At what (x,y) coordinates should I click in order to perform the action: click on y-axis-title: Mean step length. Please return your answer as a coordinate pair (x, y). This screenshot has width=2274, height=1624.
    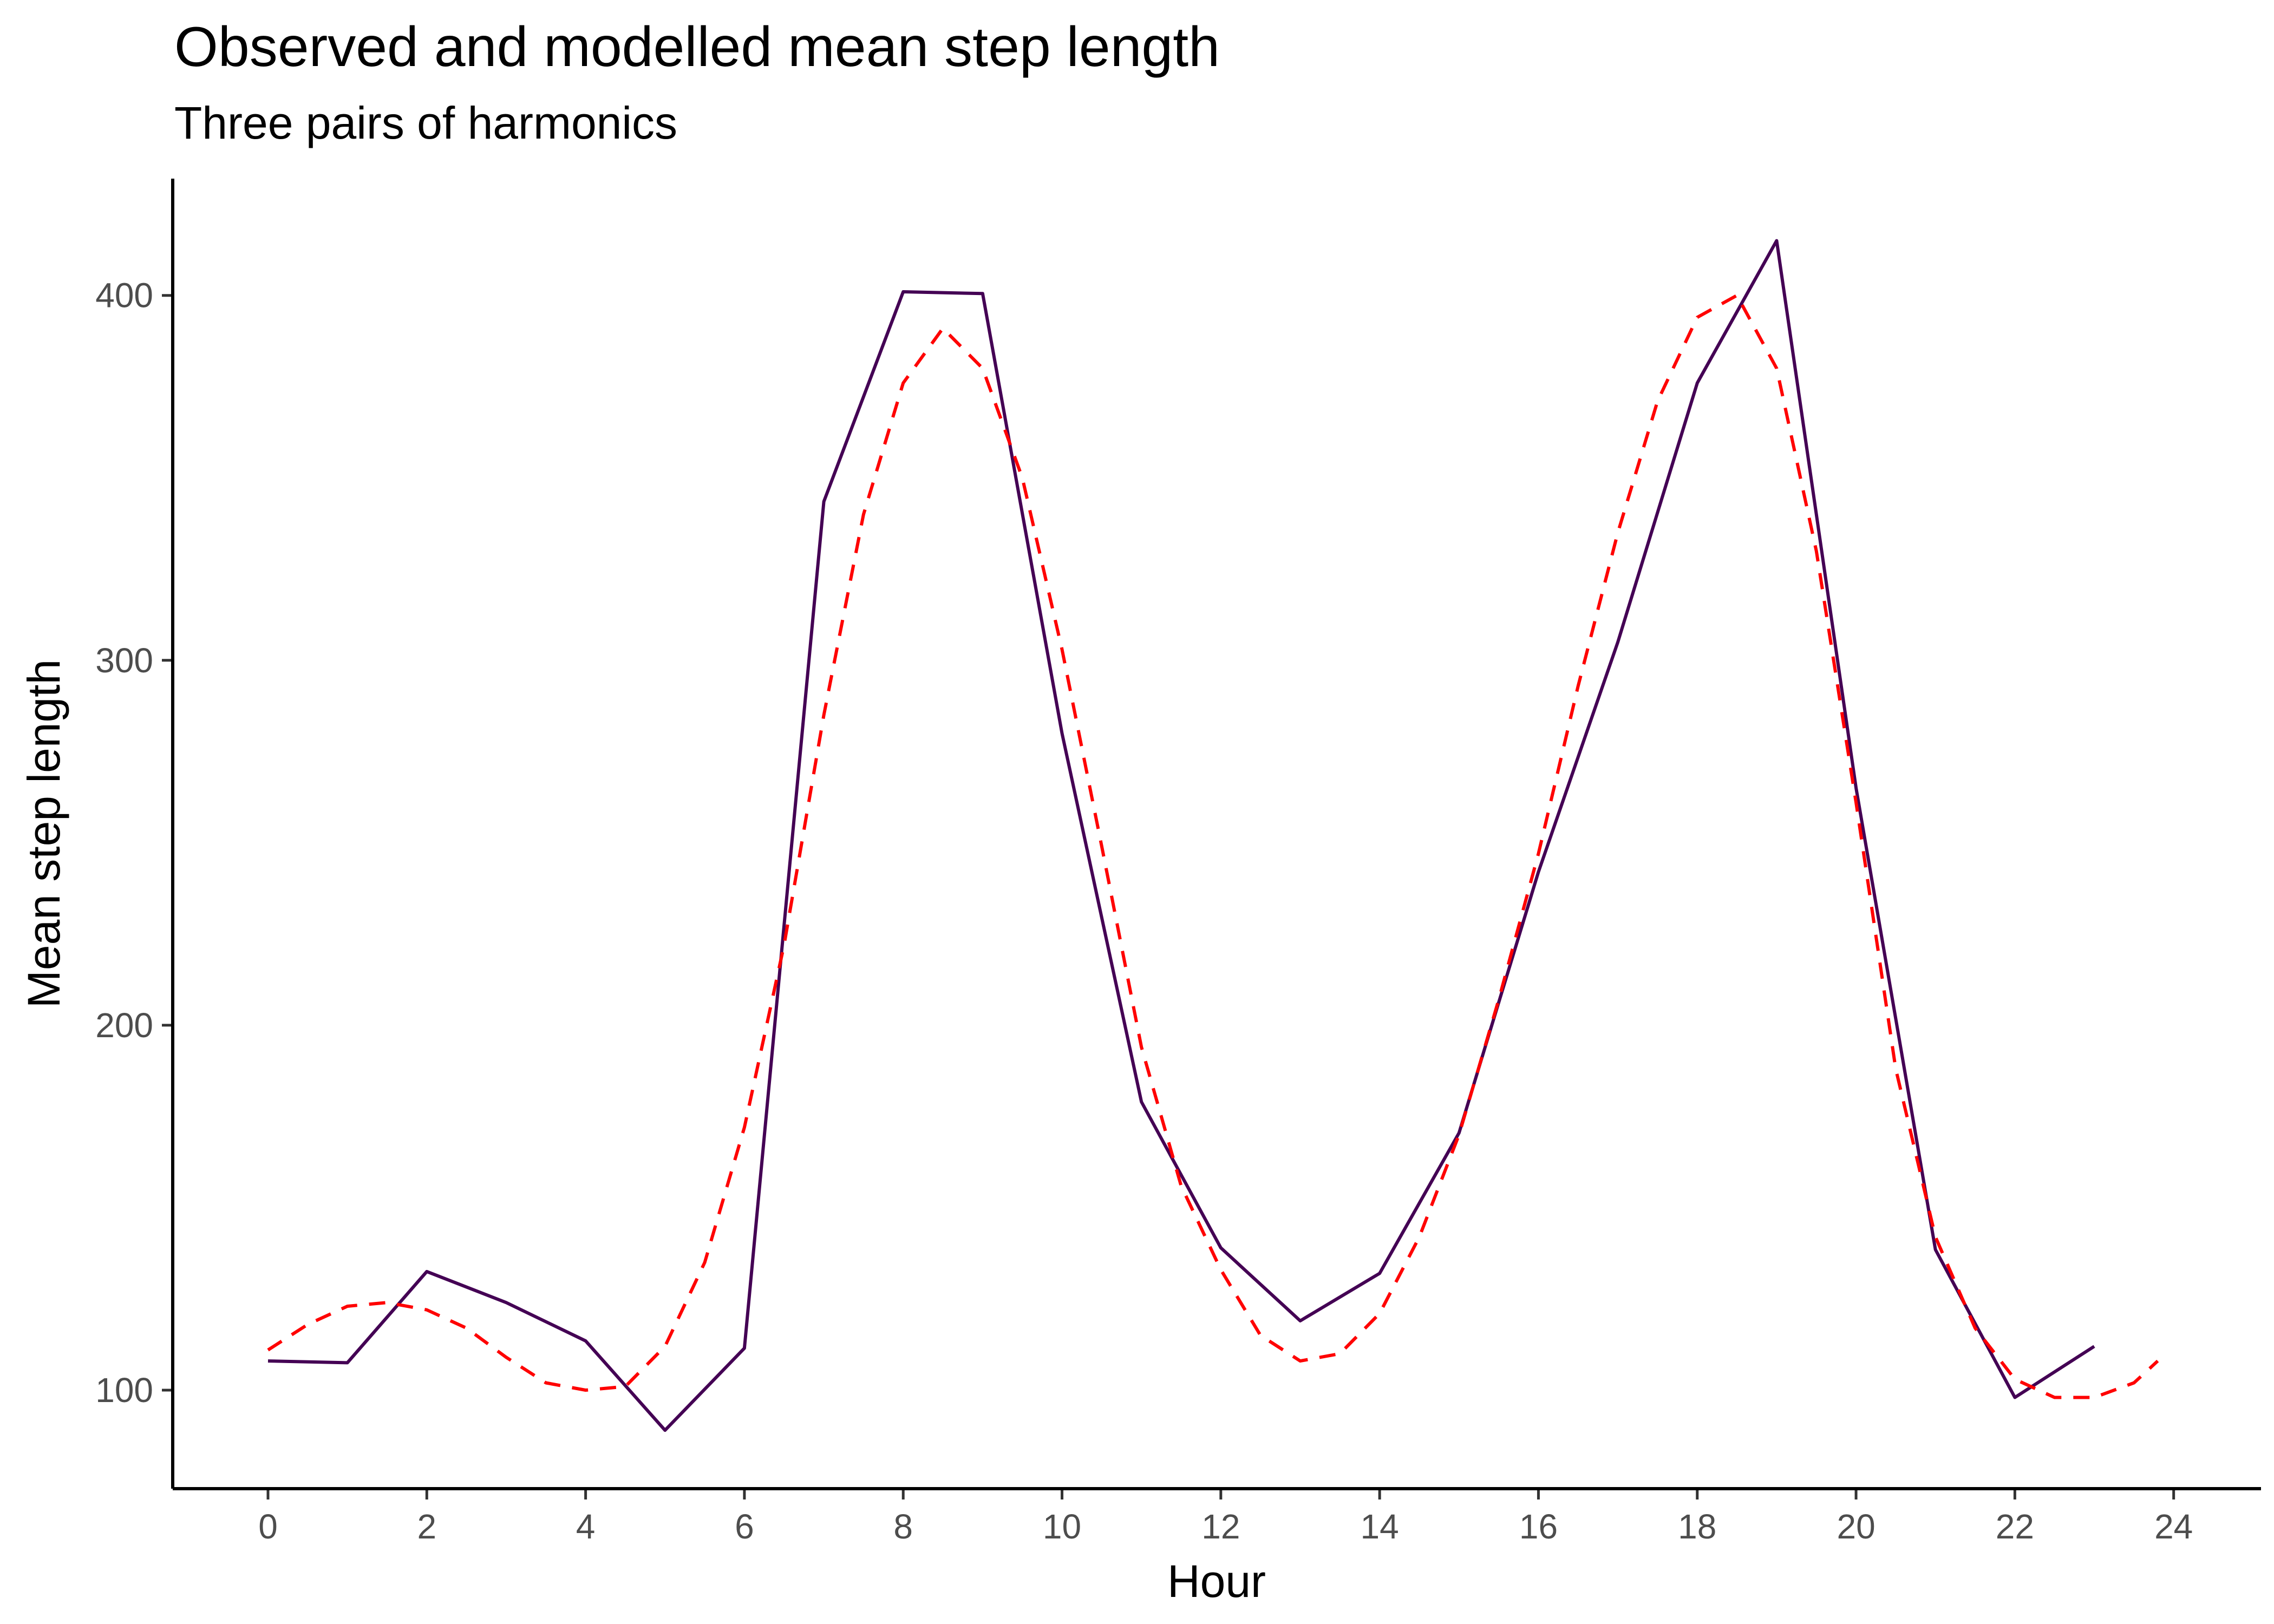
    Looking at the image, I should click on (44, 834).